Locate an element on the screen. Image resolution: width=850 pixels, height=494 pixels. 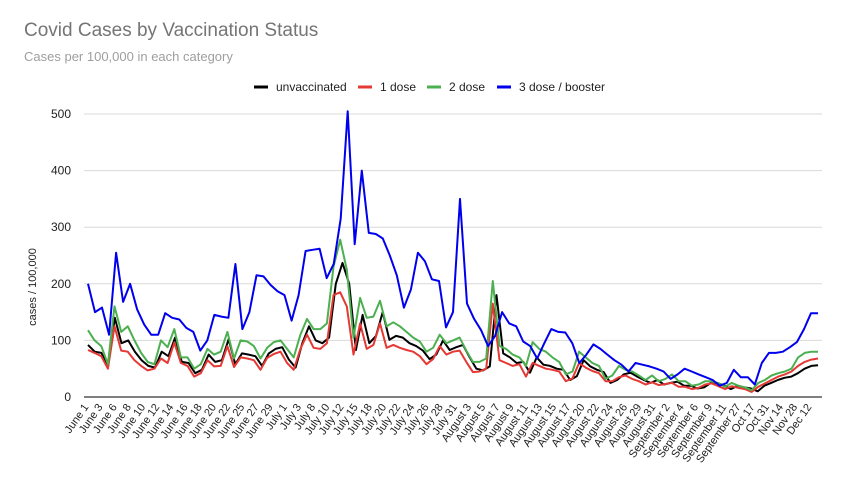
y-tick-label: 300 is located at coordinates (61, 227).